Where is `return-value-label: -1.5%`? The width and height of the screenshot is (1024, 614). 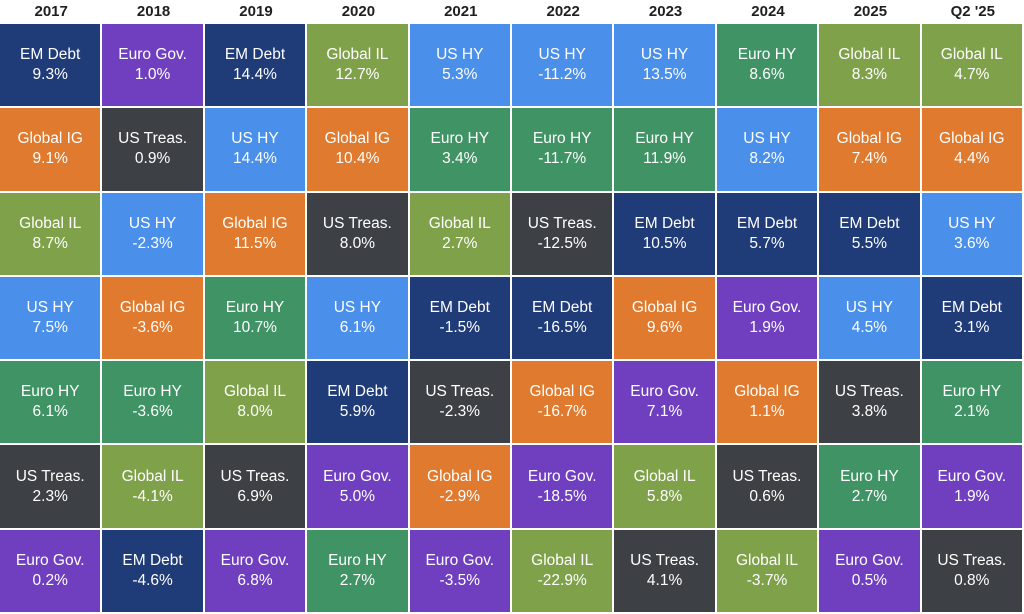
return-value-label: -1.5% is located at coordinates (460, 327).